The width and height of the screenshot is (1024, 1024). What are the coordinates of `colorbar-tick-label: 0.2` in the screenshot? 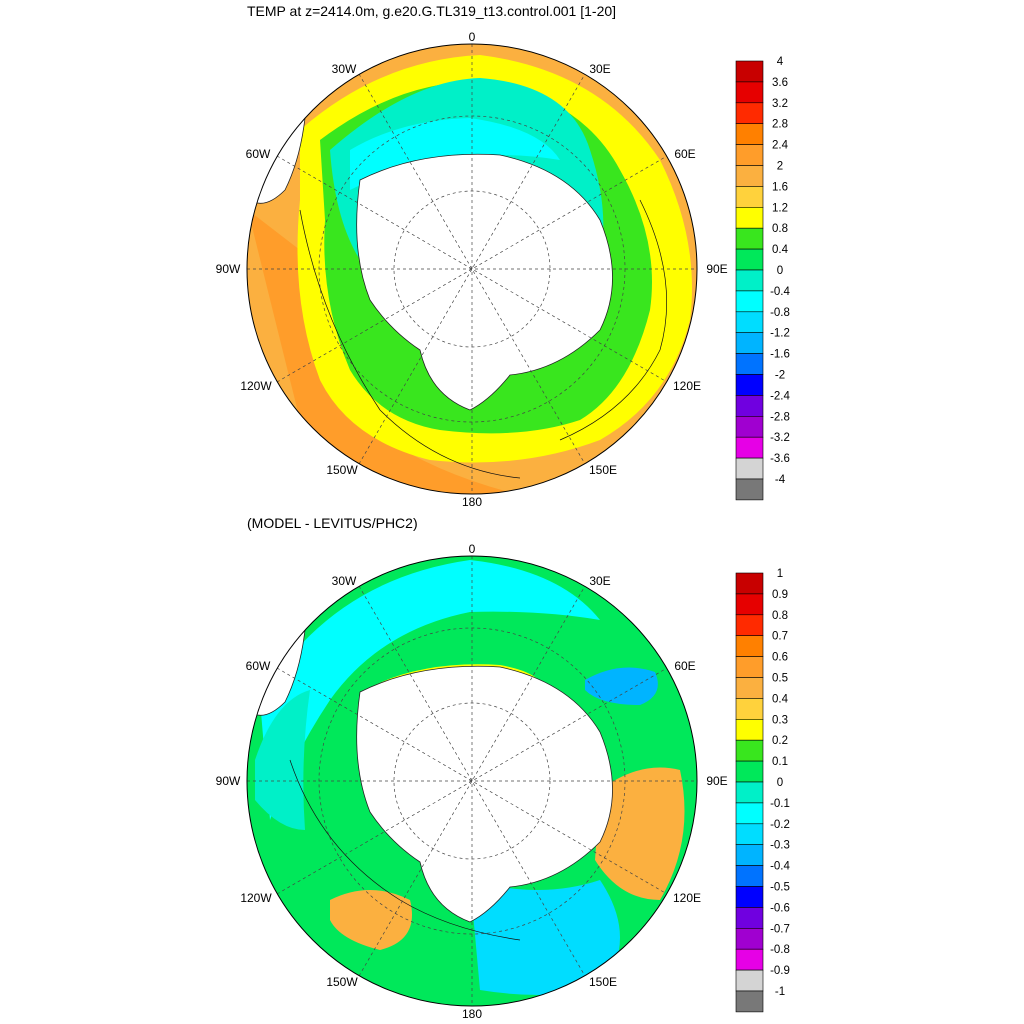 It's located at (780, 741).